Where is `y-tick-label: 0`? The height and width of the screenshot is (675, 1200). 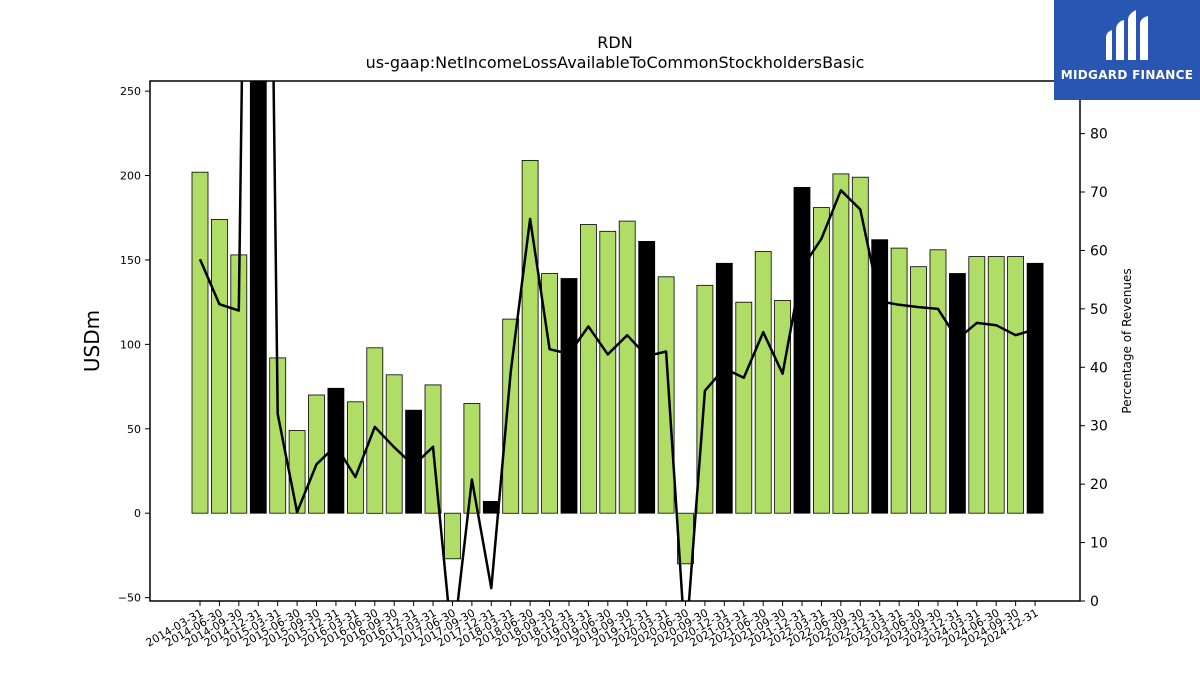
y-tick-label: 0 is located at coordinates (137, 513).